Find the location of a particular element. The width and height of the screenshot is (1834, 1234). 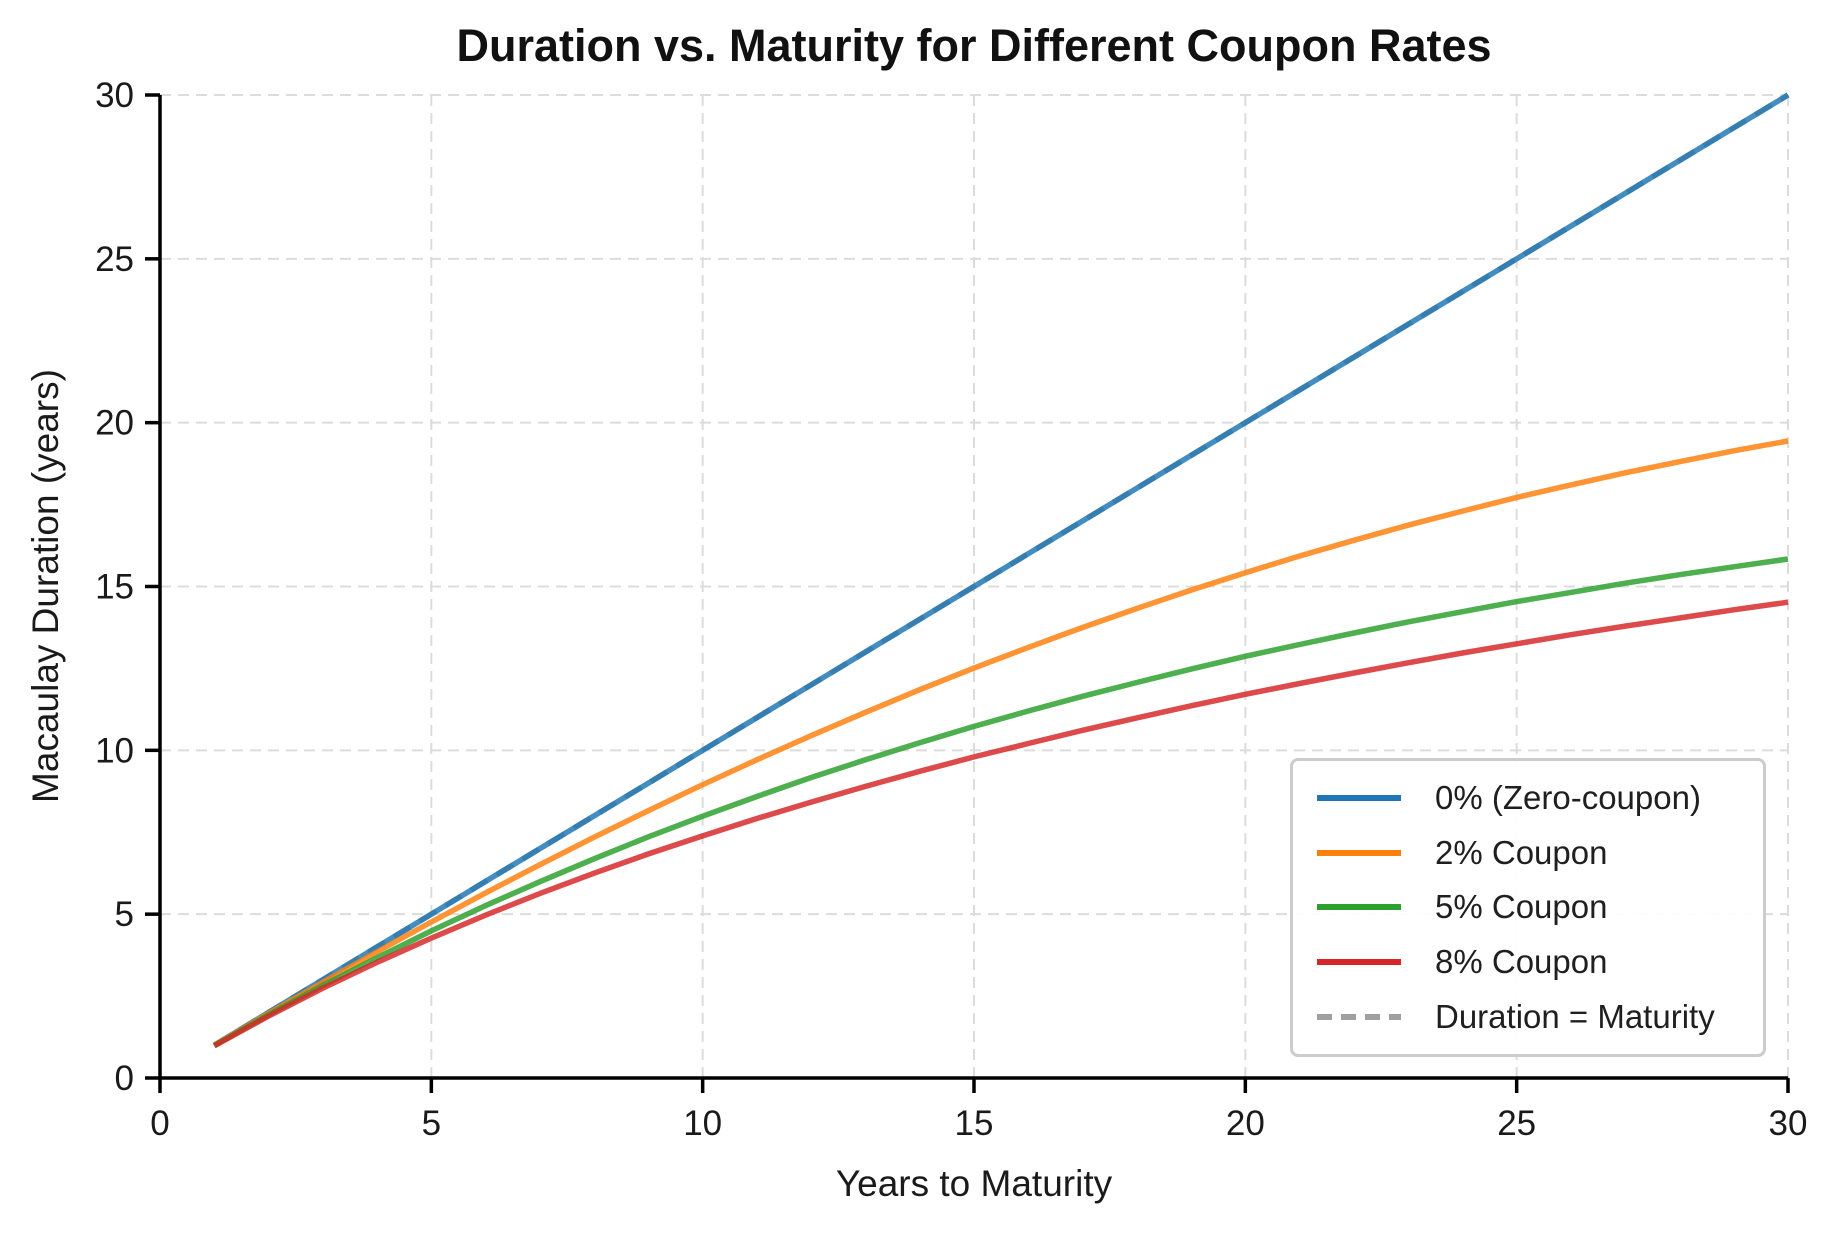

legend-row-duration-equals-maturity: Duration = Maturity is located at coordinates (1528, 1017).